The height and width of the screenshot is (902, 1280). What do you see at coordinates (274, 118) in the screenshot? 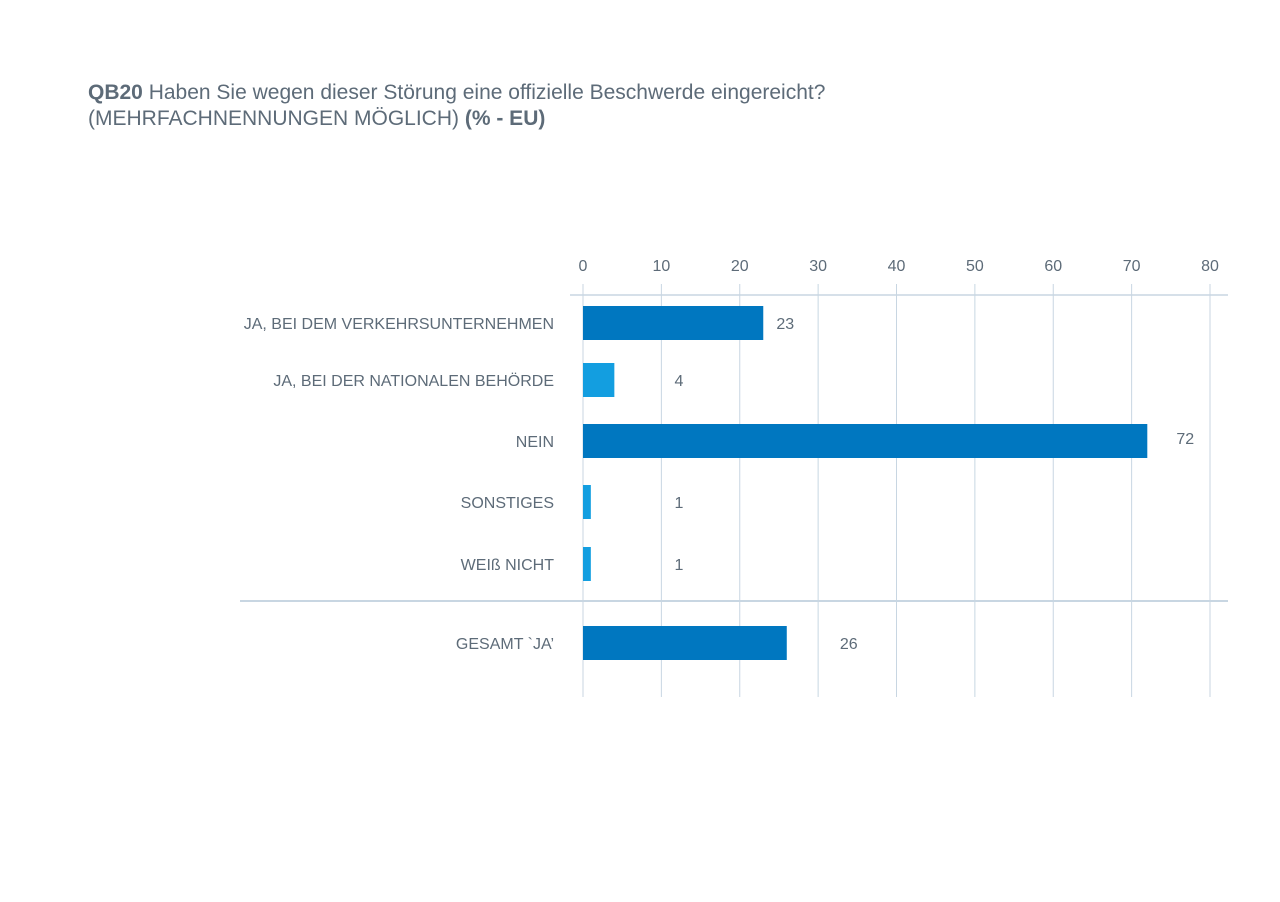
I see `question-qualifier: (MEHRFACHNENNUNGEN MÖGLICH)` at bounding box center [274, 118].